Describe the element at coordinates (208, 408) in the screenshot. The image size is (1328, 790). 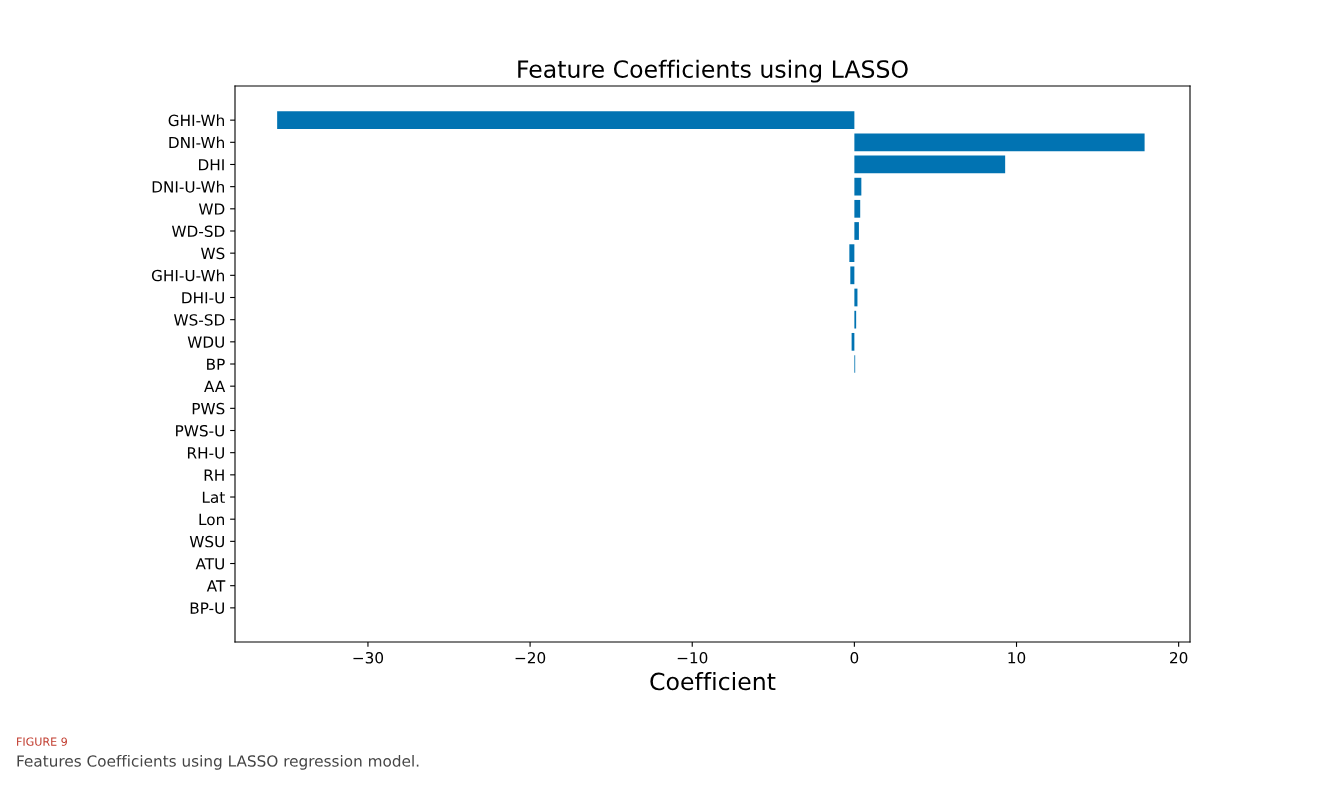
I see `y-tick-label: PWS` at that location.